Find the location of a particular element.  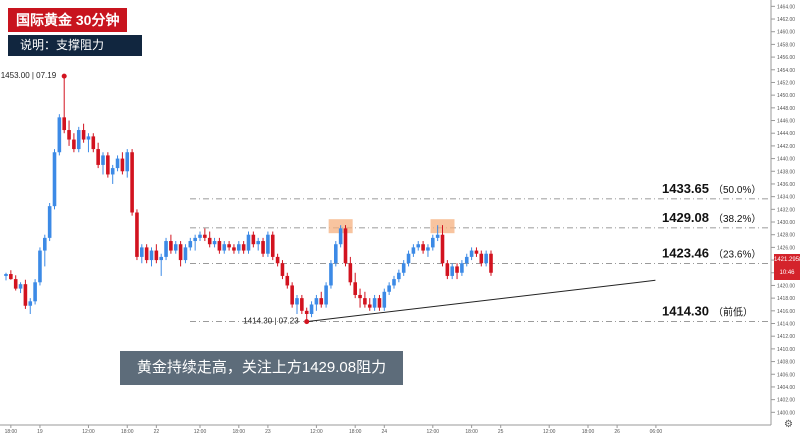

y-tick-label: 1440.00 is located at coordinates (786, 160).